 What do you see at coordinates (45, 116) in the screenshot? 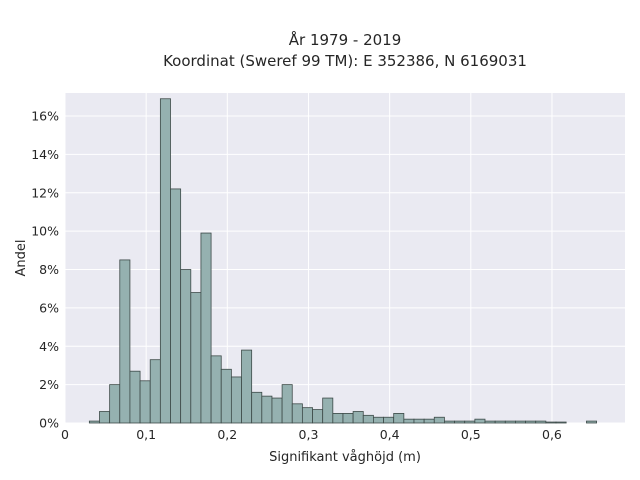
I see `y-tick-label: 16%` at bounding box center [45, 116].